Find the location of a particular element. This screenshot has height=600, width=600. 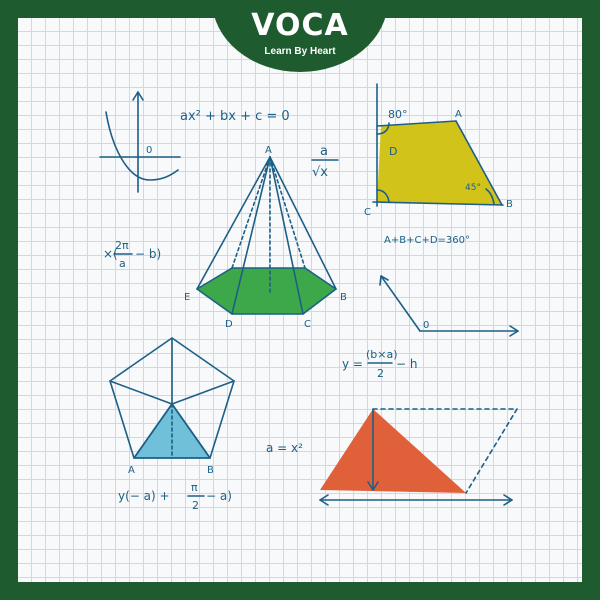

expr-bottom-suffix: − a) is located at coordinates (219, 496).